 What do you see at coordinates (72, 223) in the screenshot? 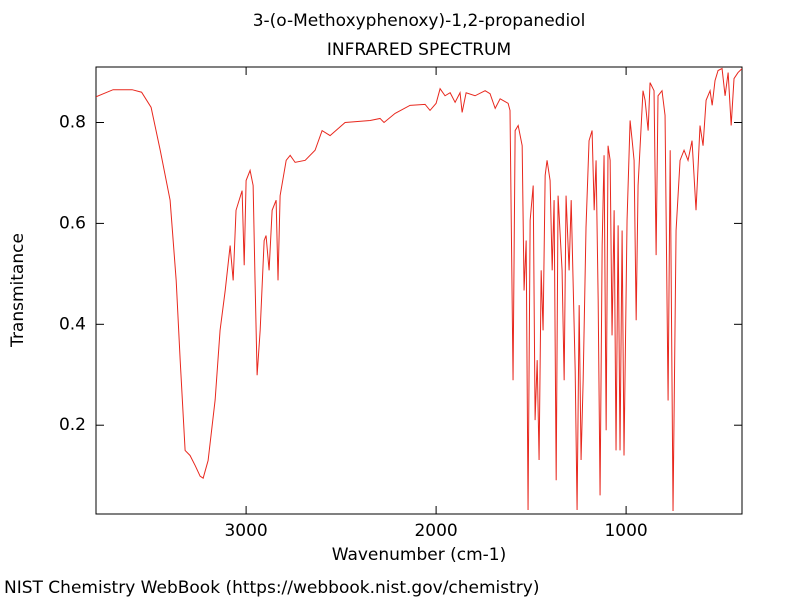
I see `y-tick-label: 0.6` at bounding box center [72, 223].